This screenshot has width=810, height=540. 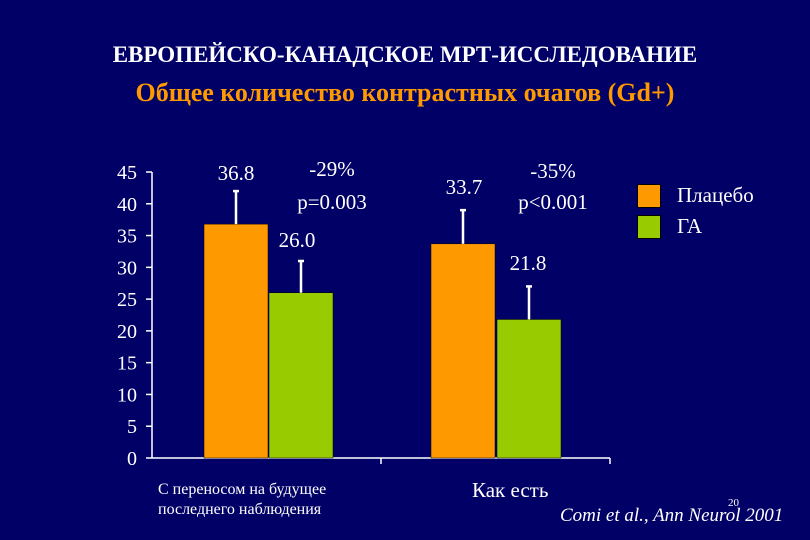 What do you see at coordinates (733, 503) in the screenshot?
I see `page-number: 20` at bounding box center [733, 503].